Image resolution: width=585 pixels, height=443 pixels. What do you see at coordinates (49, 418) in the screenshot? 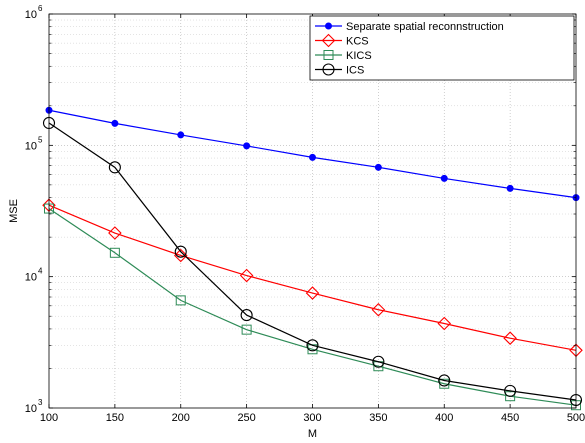
I see `x-tick-label: 100` at bounding box center [49, 418].